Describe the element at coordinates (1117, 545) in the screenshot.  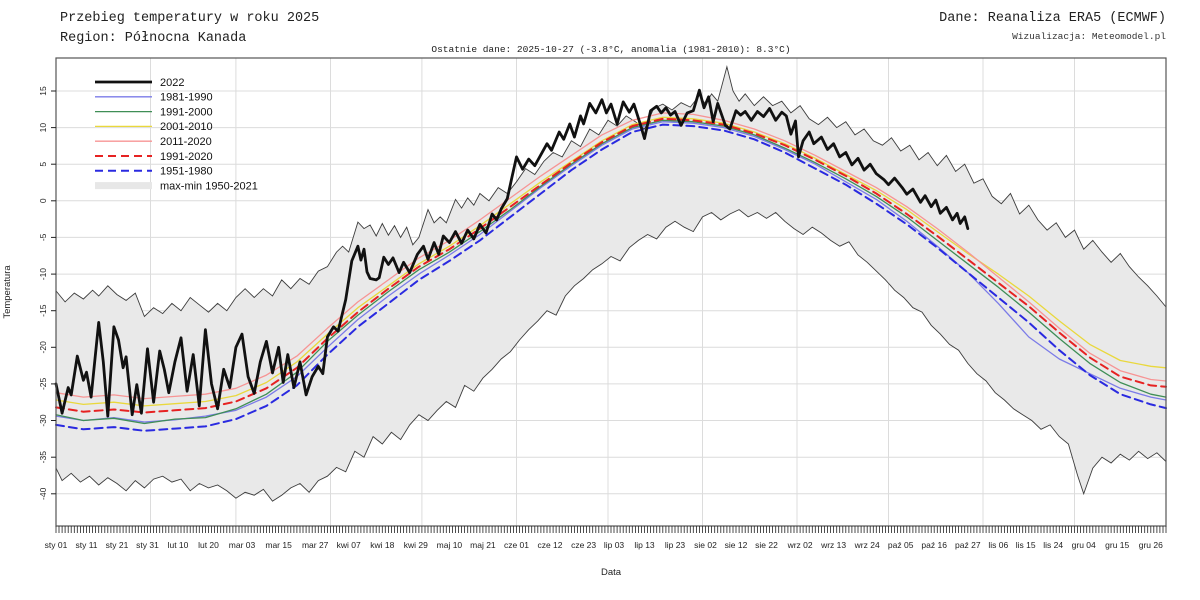
I see `x-tick-label: gru 15` at that location.